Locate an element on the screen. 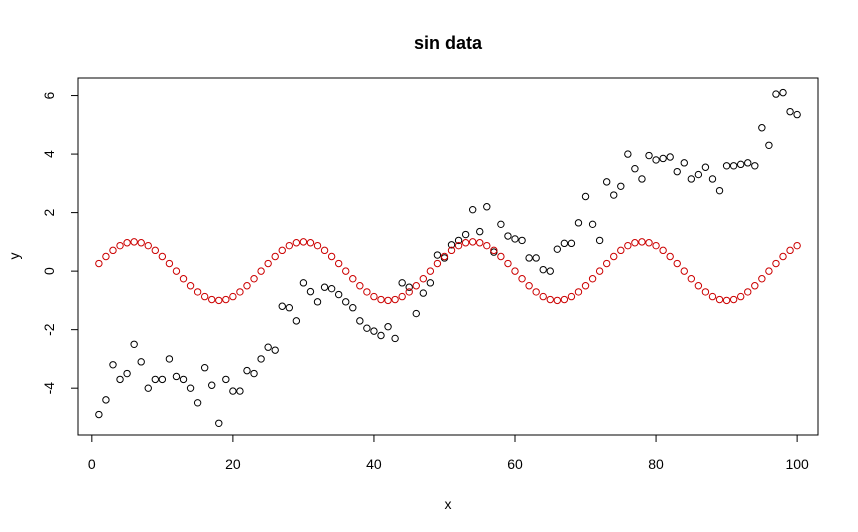 This screenshot has width=858, height=532. x-tick-label: 100 is located at coordinates (797, 464).